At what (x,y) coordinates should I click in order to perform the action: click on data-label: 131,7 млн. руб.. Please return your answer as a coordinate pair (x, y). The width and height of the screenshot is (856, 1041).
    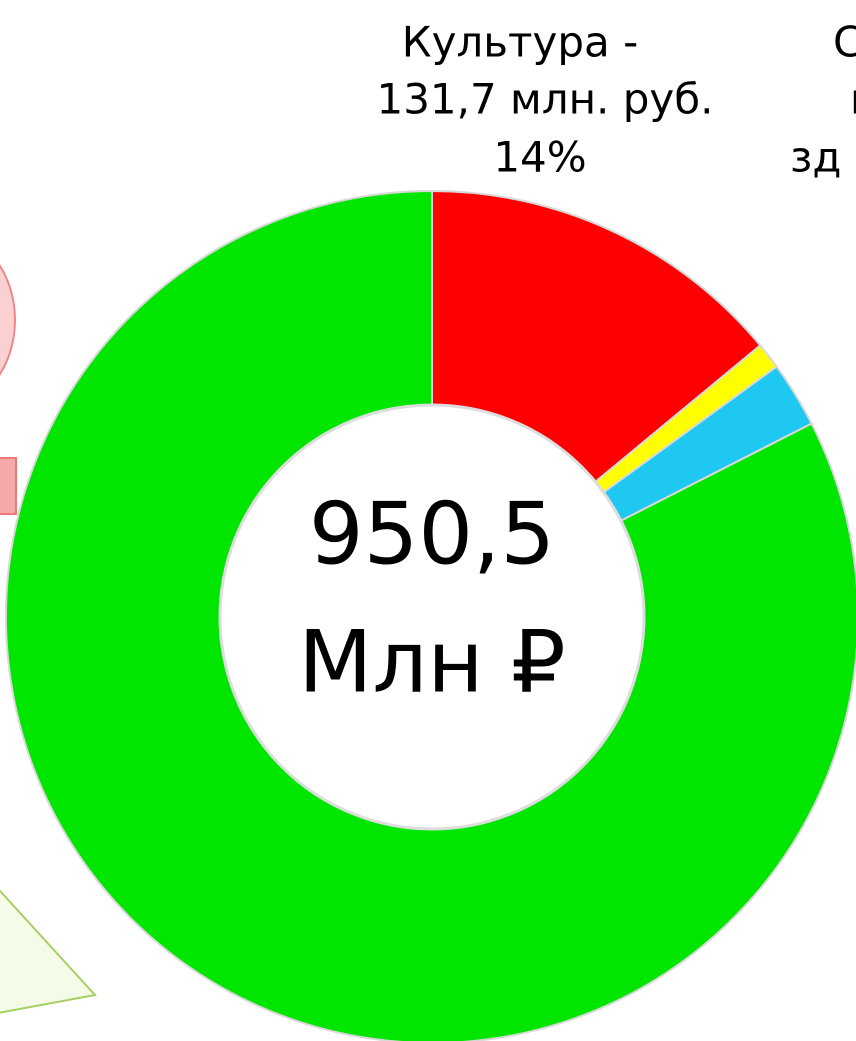
    Looking at the image, I should click on (544, 99).